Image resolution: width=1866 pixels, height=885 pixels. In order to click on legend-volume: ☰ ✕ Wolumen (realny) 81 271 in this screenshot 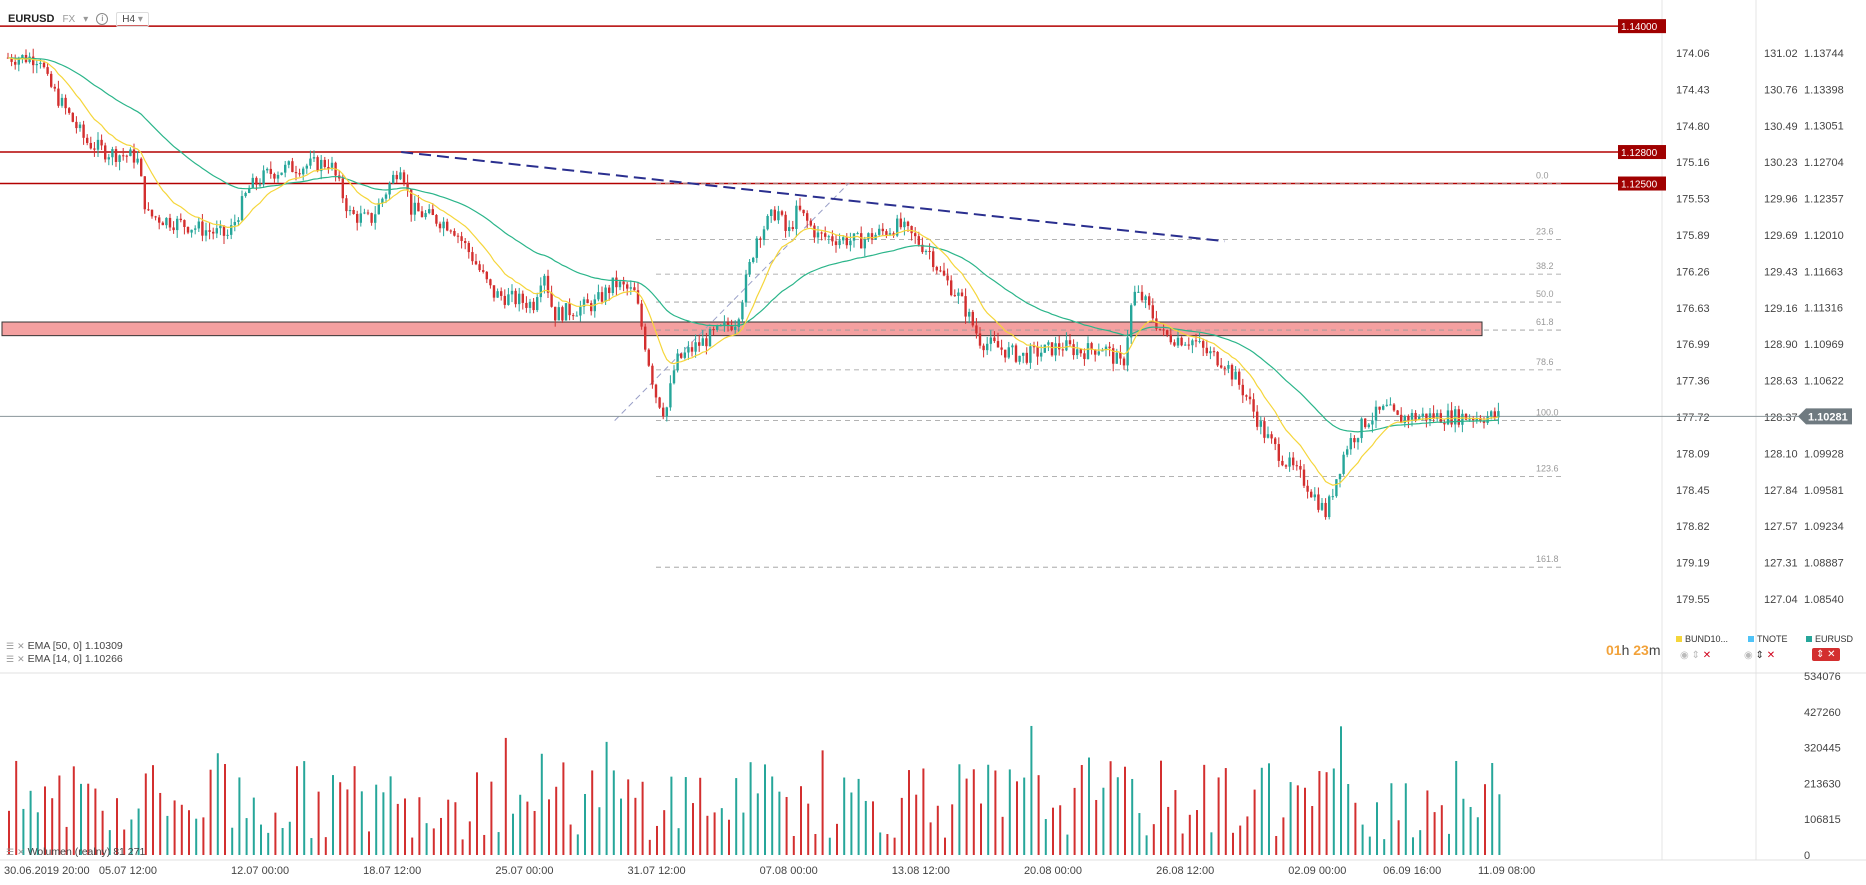, I will do `click(75, 852)`.